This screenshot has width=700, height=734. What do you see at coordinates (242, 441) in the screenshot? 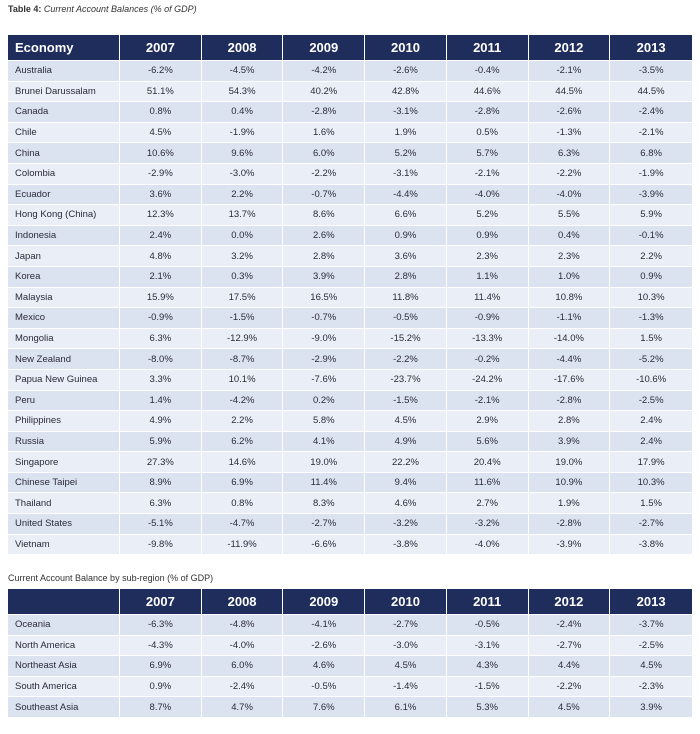
I see `table-cell: 6.2%` at bounding box center [242, 441].